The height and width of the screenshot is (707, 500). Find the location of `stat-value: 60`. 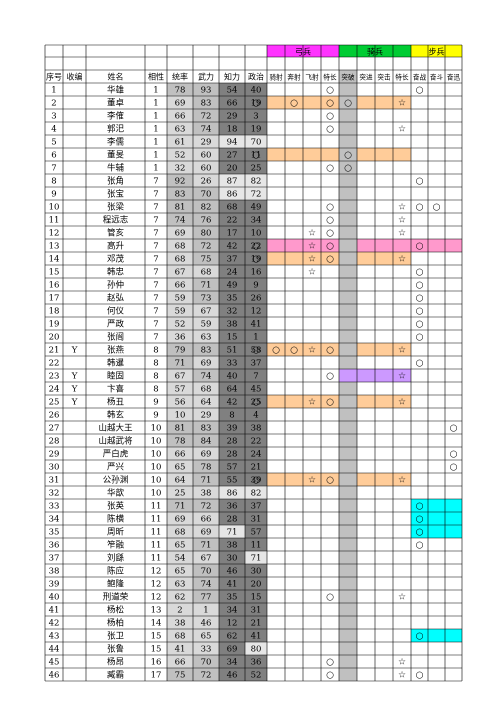

stat-value: 60 is located at coordinates (206, 156).